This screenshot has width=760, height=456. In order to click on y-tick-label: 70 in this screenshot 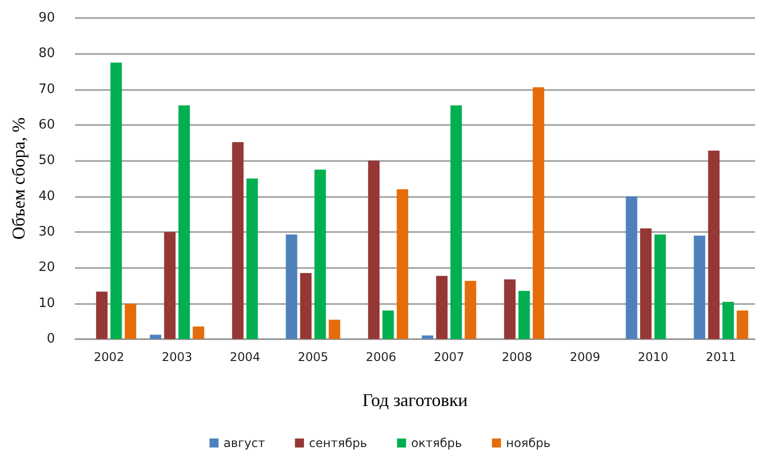, I will do `click(46, 89)`.